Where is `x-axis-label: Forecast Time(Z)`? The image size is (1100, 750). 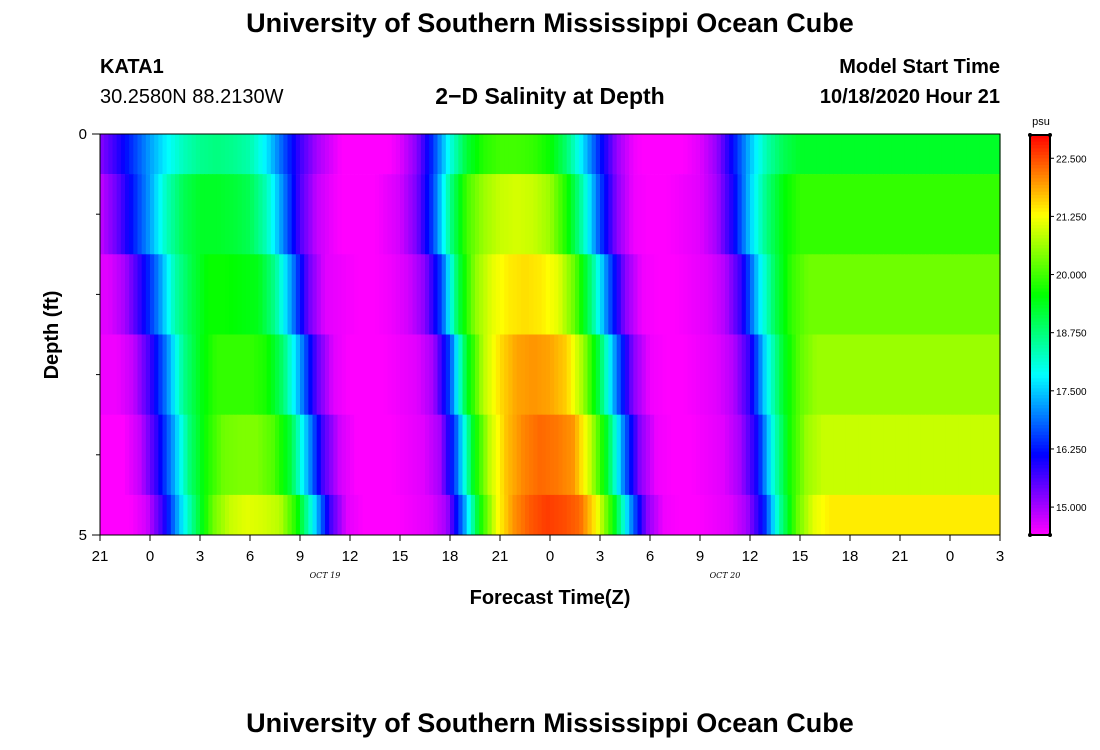 x-axis-label: Forecast Time(Z) is located at coordinates (550, 598).